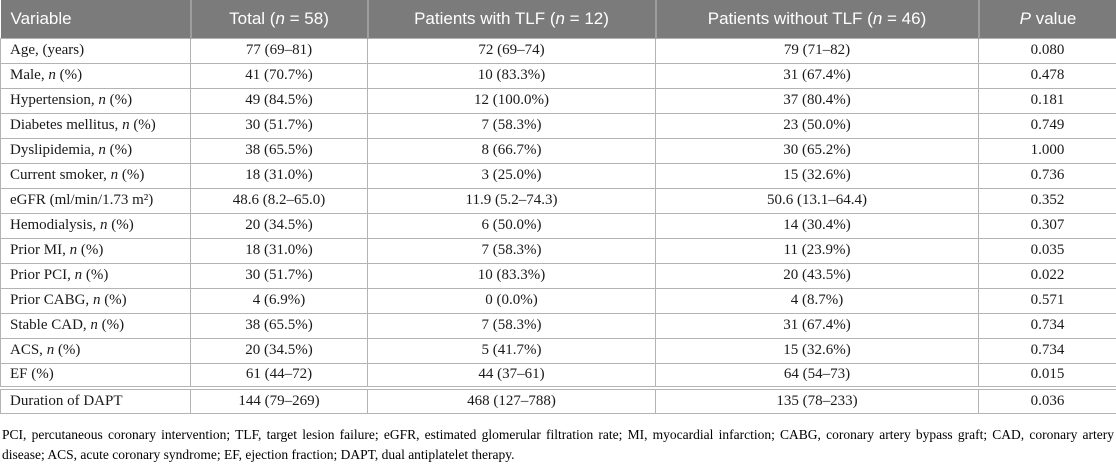  What do you see at coordinates (1047, 75) in the screenshot?
I see `value-cell: 0.478` at bounding box center [1047, 75].